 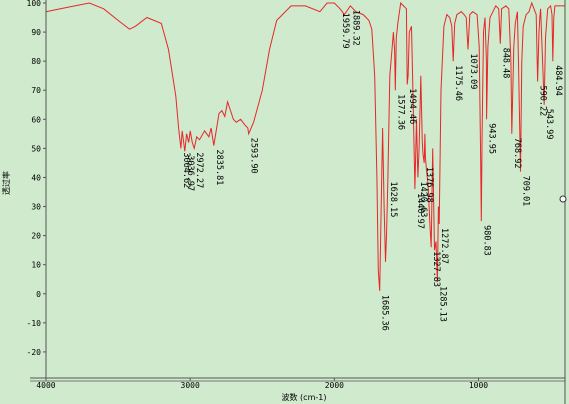 I want to click on peak-label: 1959.79, so click(x=345, y=31).